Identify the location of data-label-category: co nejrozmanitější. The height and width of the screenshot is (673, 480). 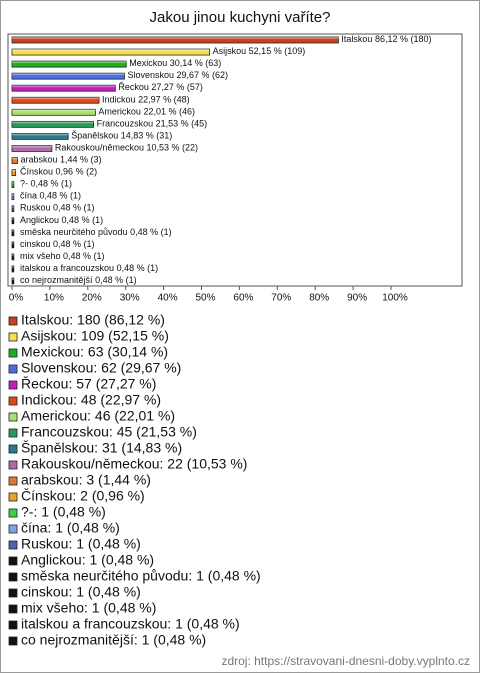
(56, 280).